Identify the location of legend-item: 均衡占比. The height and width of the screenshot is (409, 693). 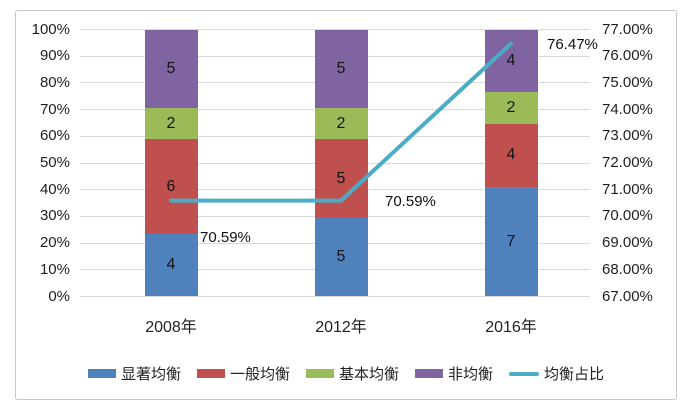
(556, 373).